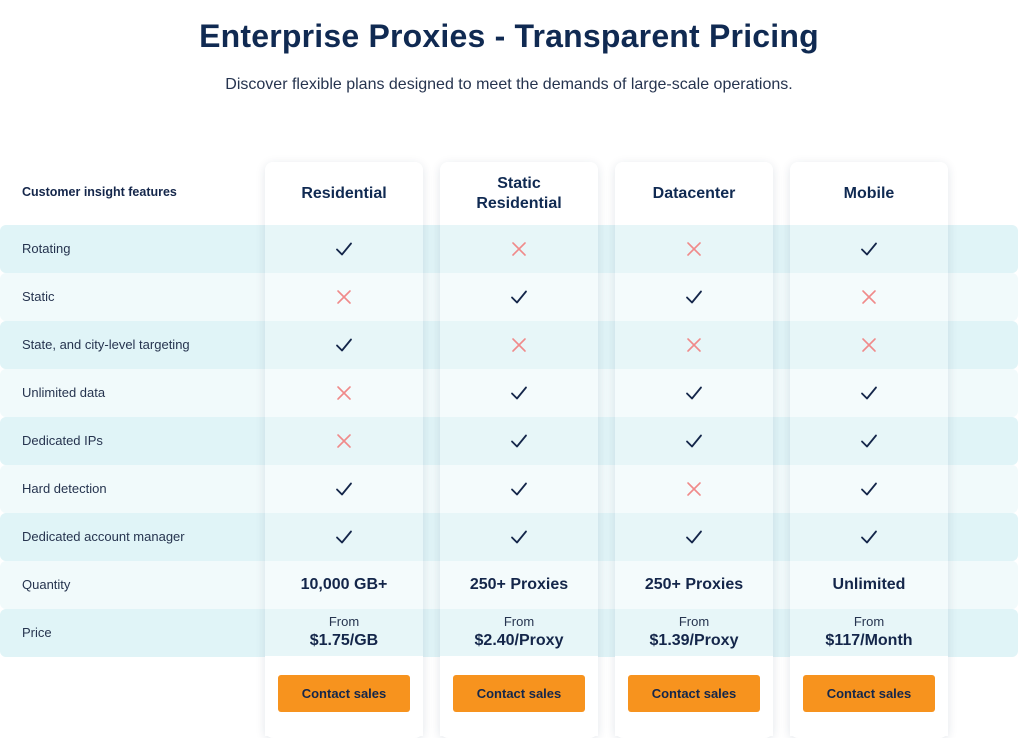 Image resolution: width=1024 pixels, height=738 pixels. I want to click on price-amount: $2.40/Proxy, so click(519, 640).